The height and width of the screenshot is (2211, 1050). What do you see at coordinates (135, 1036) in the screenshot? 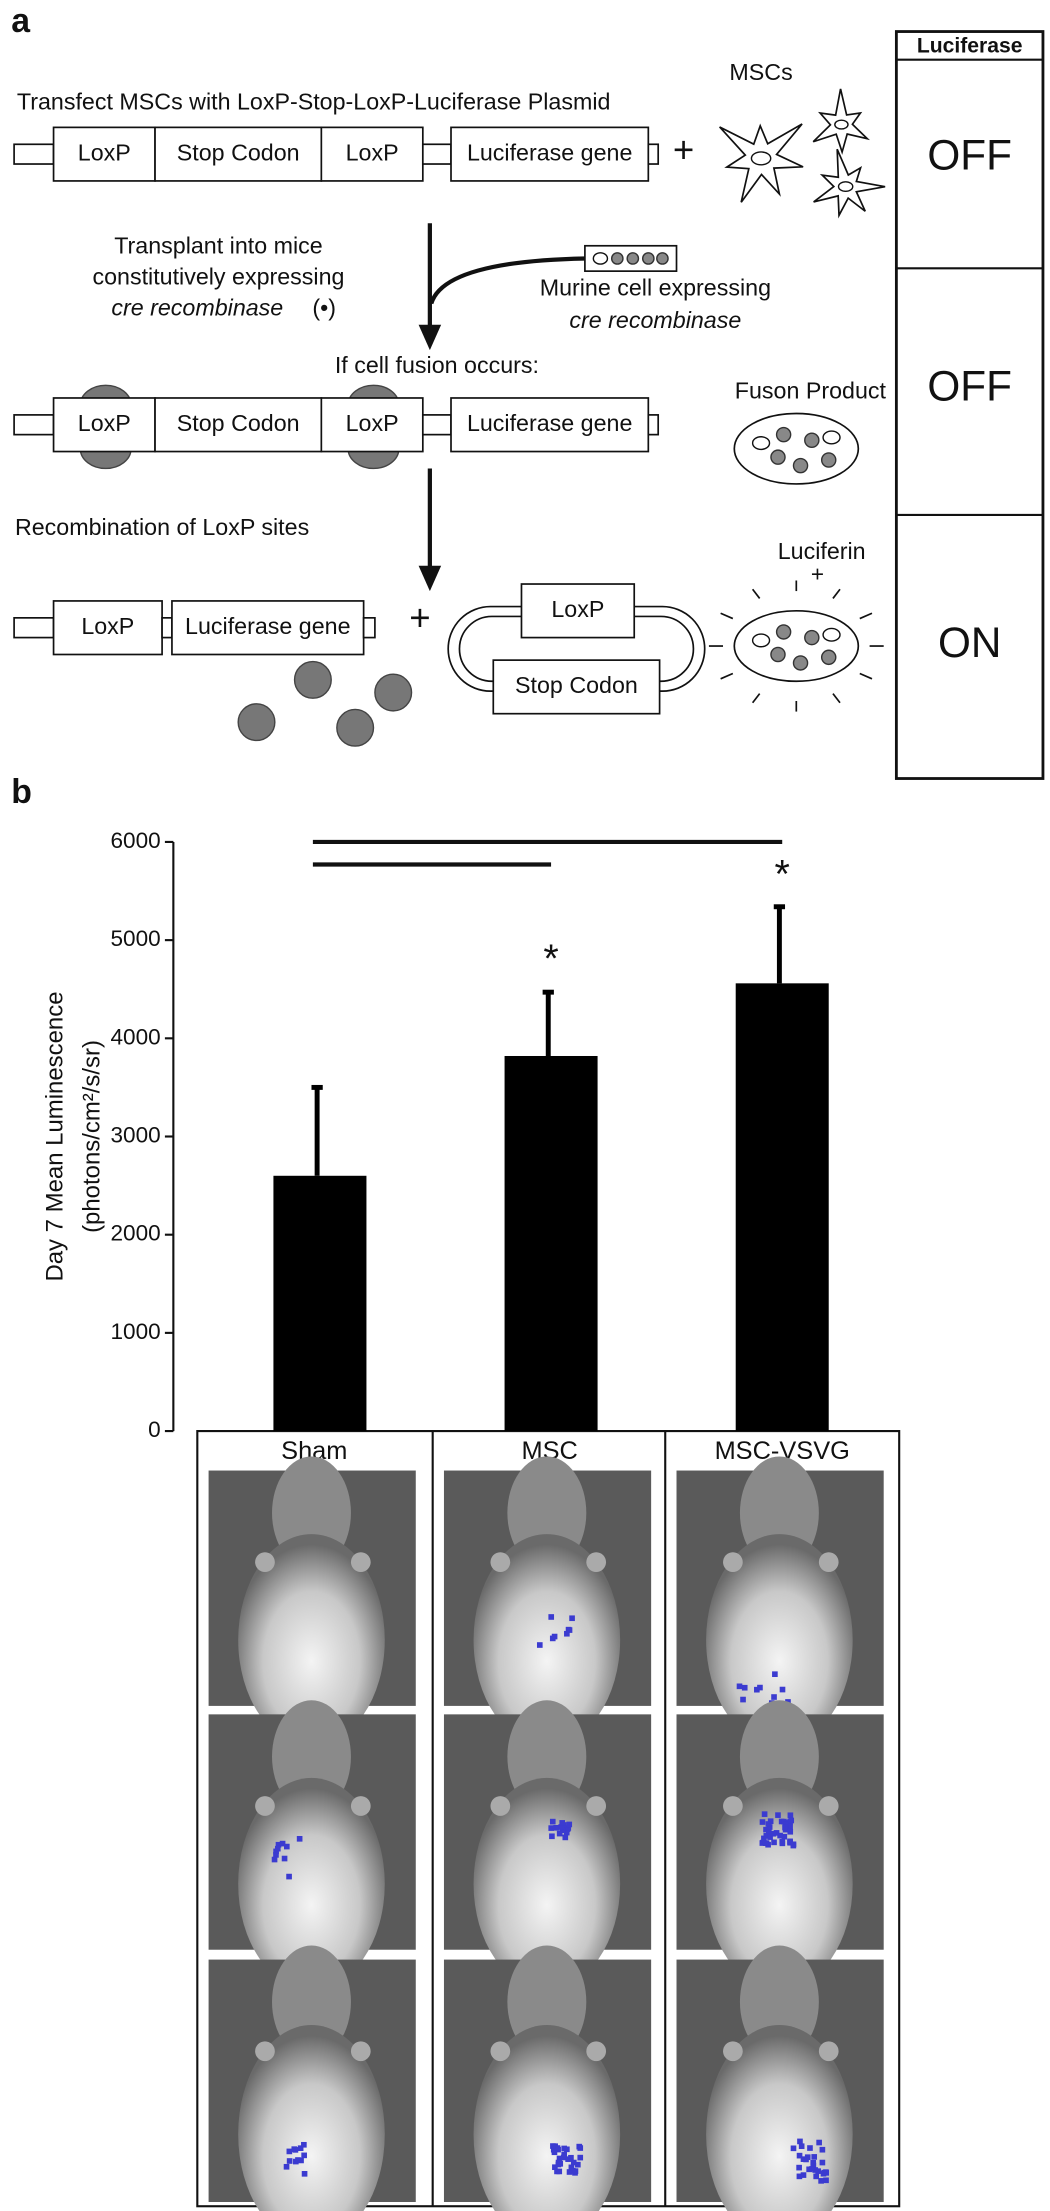
I see `y-tick-label: 4000` at bounding box center [135, 1036].